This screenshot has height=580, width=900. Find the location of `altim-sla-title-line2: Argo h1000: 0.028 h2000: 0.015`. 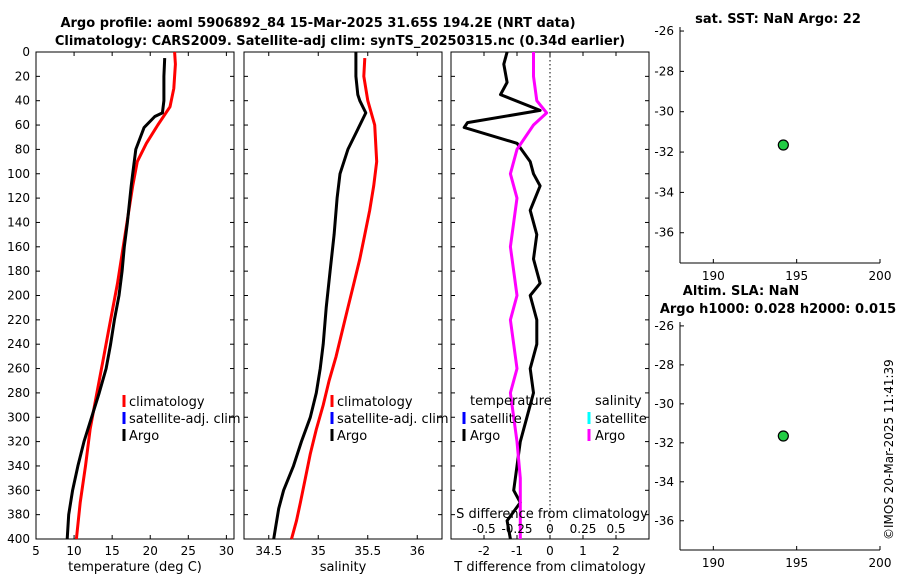

altim-sla-title-line2: Argo h1000: 0.028 h2000: 0.015 is located at coordinates (778, 309).